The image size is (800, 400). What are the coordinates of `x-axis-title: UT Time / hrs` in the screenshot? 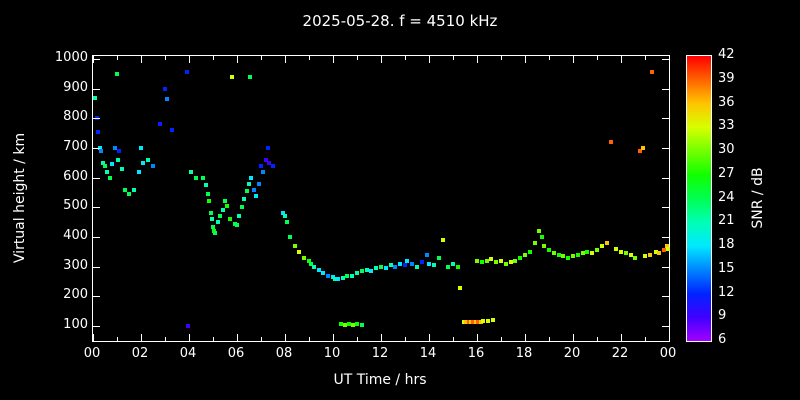 It's located at (380, 380).